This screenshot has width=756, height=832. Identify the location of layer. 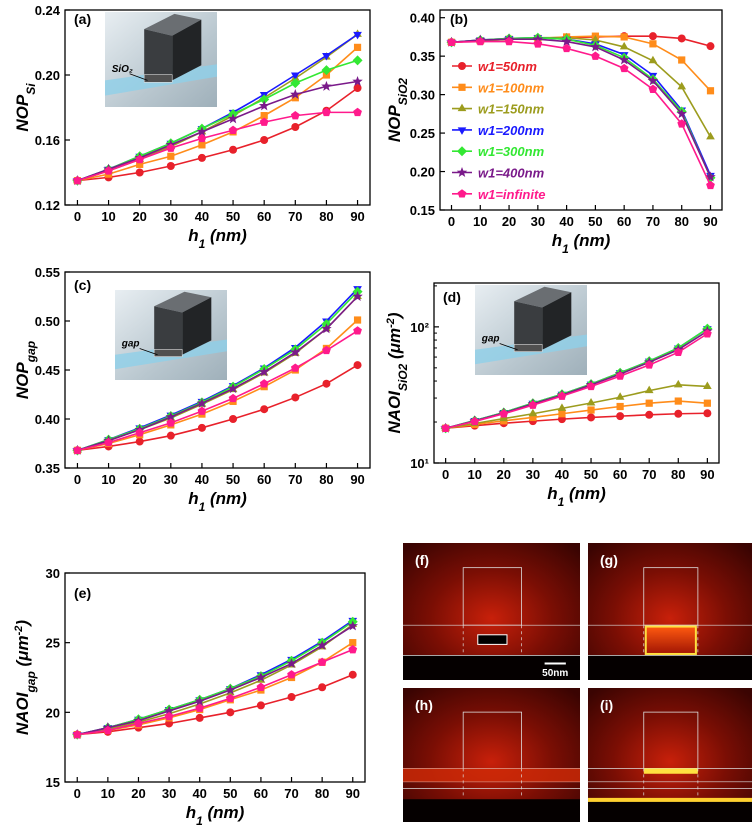
(528, 348).